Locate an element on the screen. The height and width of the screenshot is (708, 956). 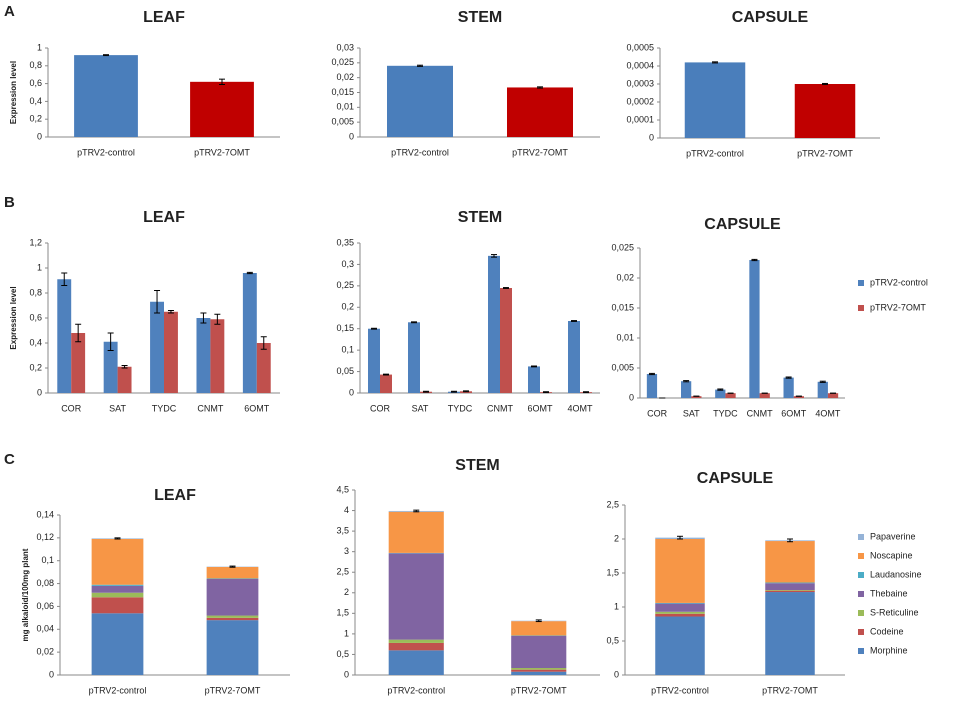
x-tick-label: COR is located at coordinates (657, 413).